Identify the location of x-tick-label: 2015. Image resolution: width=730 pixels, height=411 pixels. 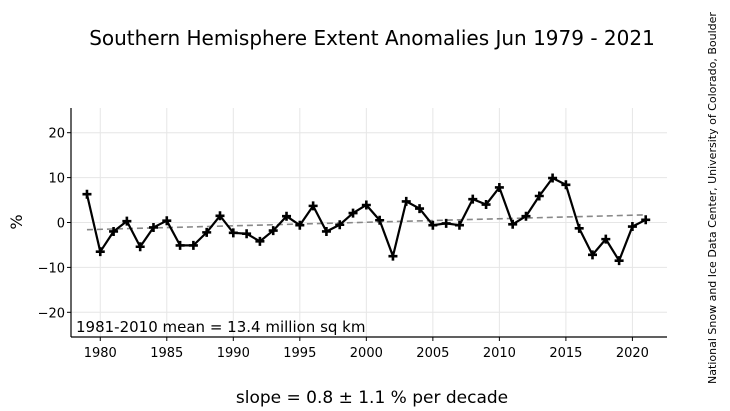
(565, 353).